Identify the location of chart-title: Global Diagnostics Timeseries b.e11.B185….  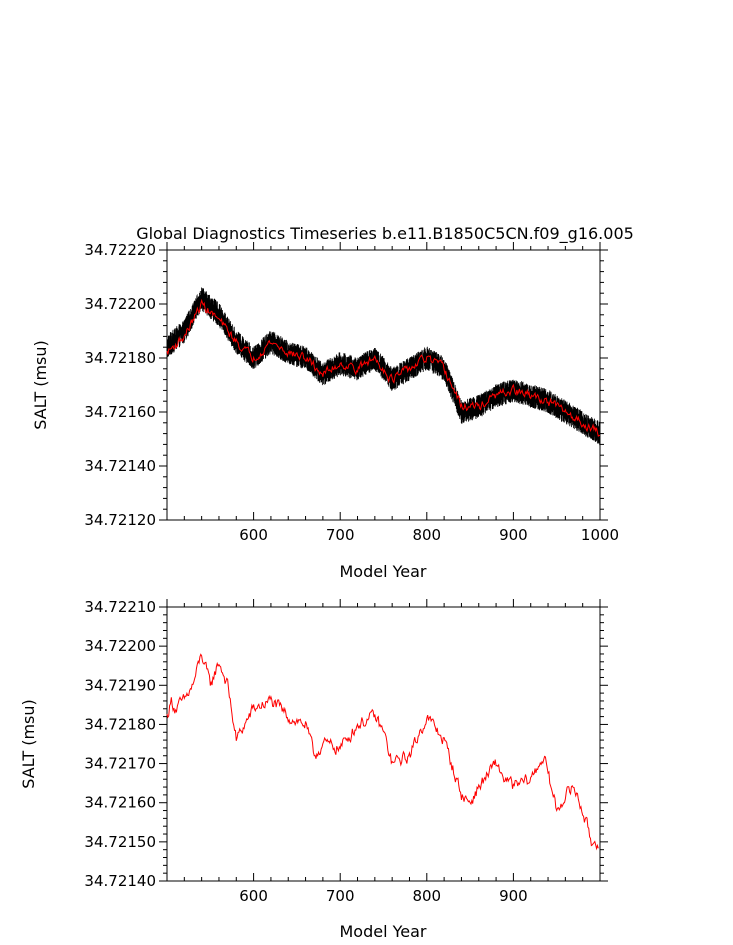
(385, 234).